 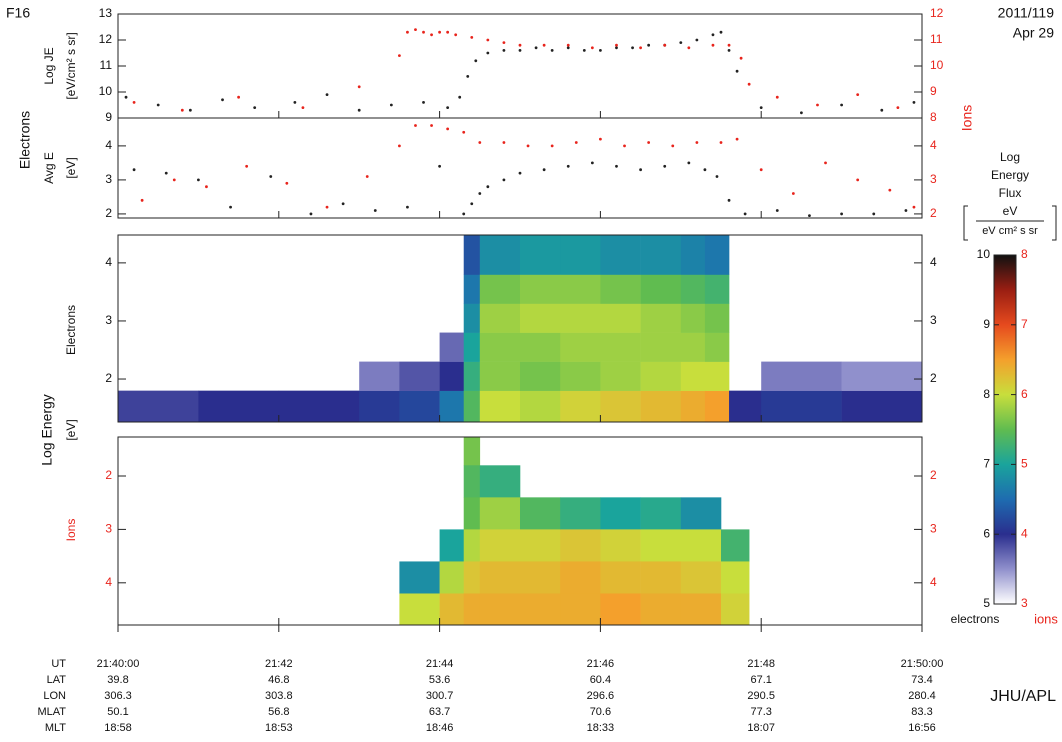 What do you see at coordinates (937, 13) in the screenshot?
I see `y2-tick-label: 12` at bounding box center [937, 13].